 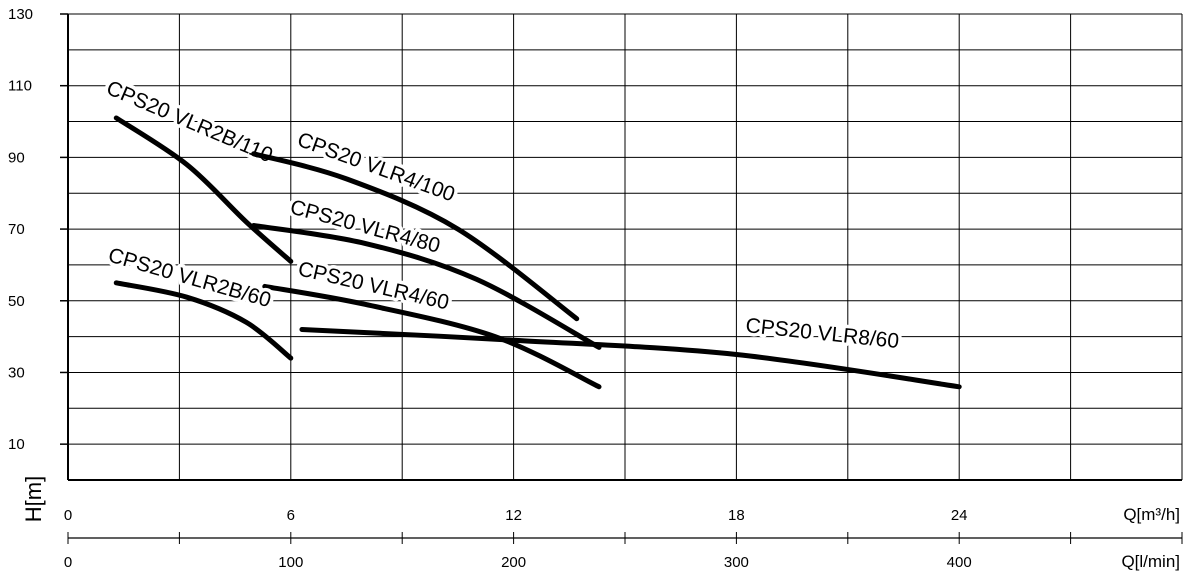 I want to click on x-tick-label-lmin: 100, so click(x=290, y=562).